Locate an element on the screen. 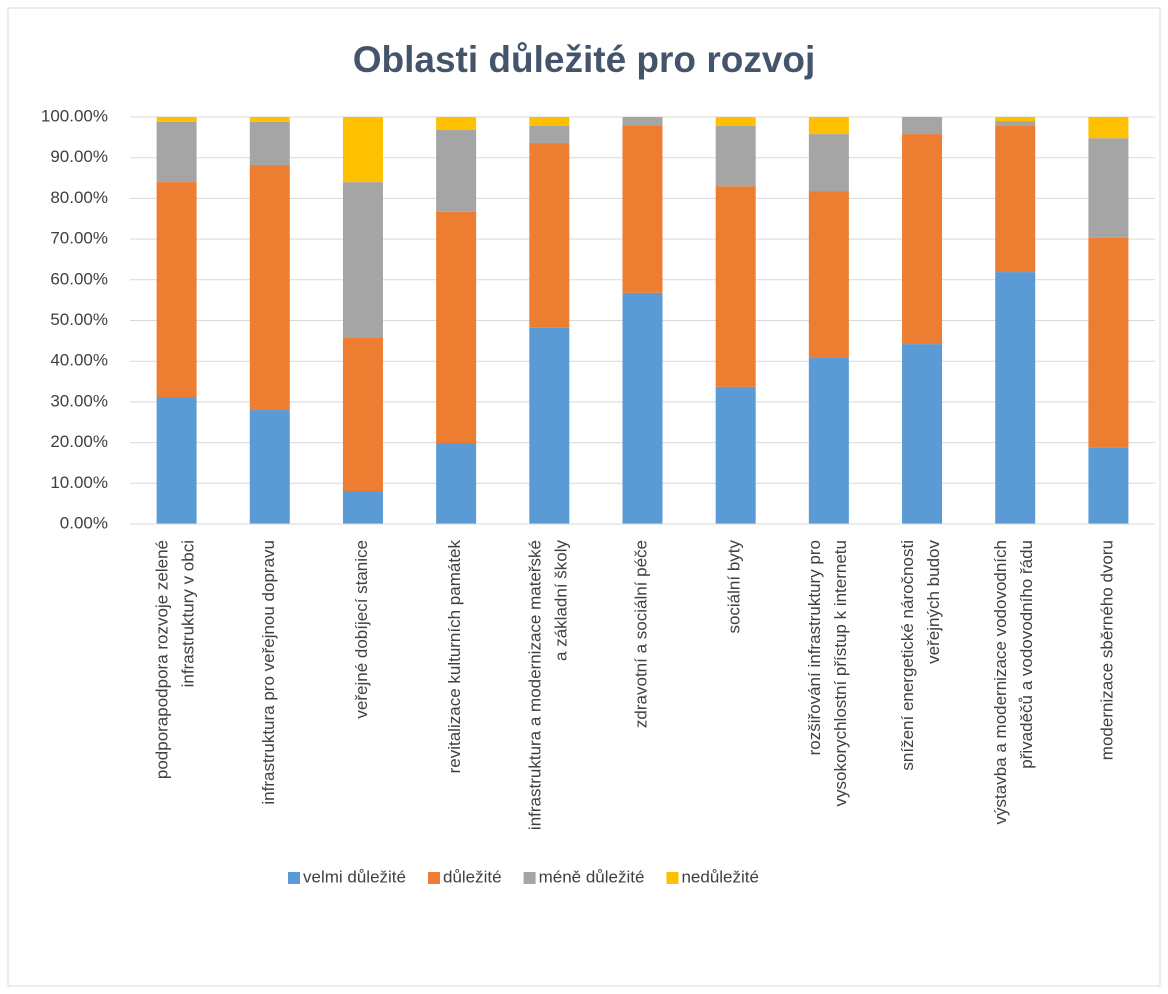  x-tick-label: zdravotní a sociální péče is located at coordinates (641, 634).